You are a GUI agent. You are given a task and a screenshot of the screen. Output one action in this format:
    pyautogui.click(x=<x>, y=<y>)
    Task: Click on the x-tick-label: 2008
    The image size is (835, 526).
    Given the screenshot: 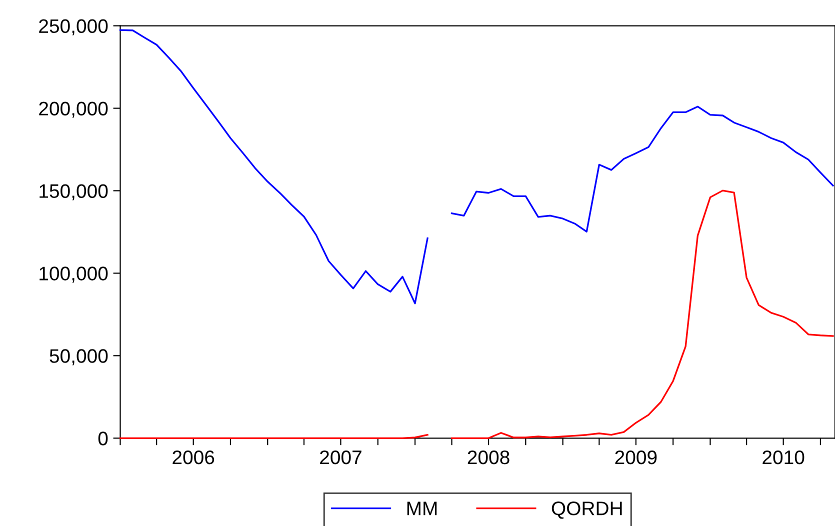 What is the action you would take?
    pyautogui.click(x=489, y=457)
    